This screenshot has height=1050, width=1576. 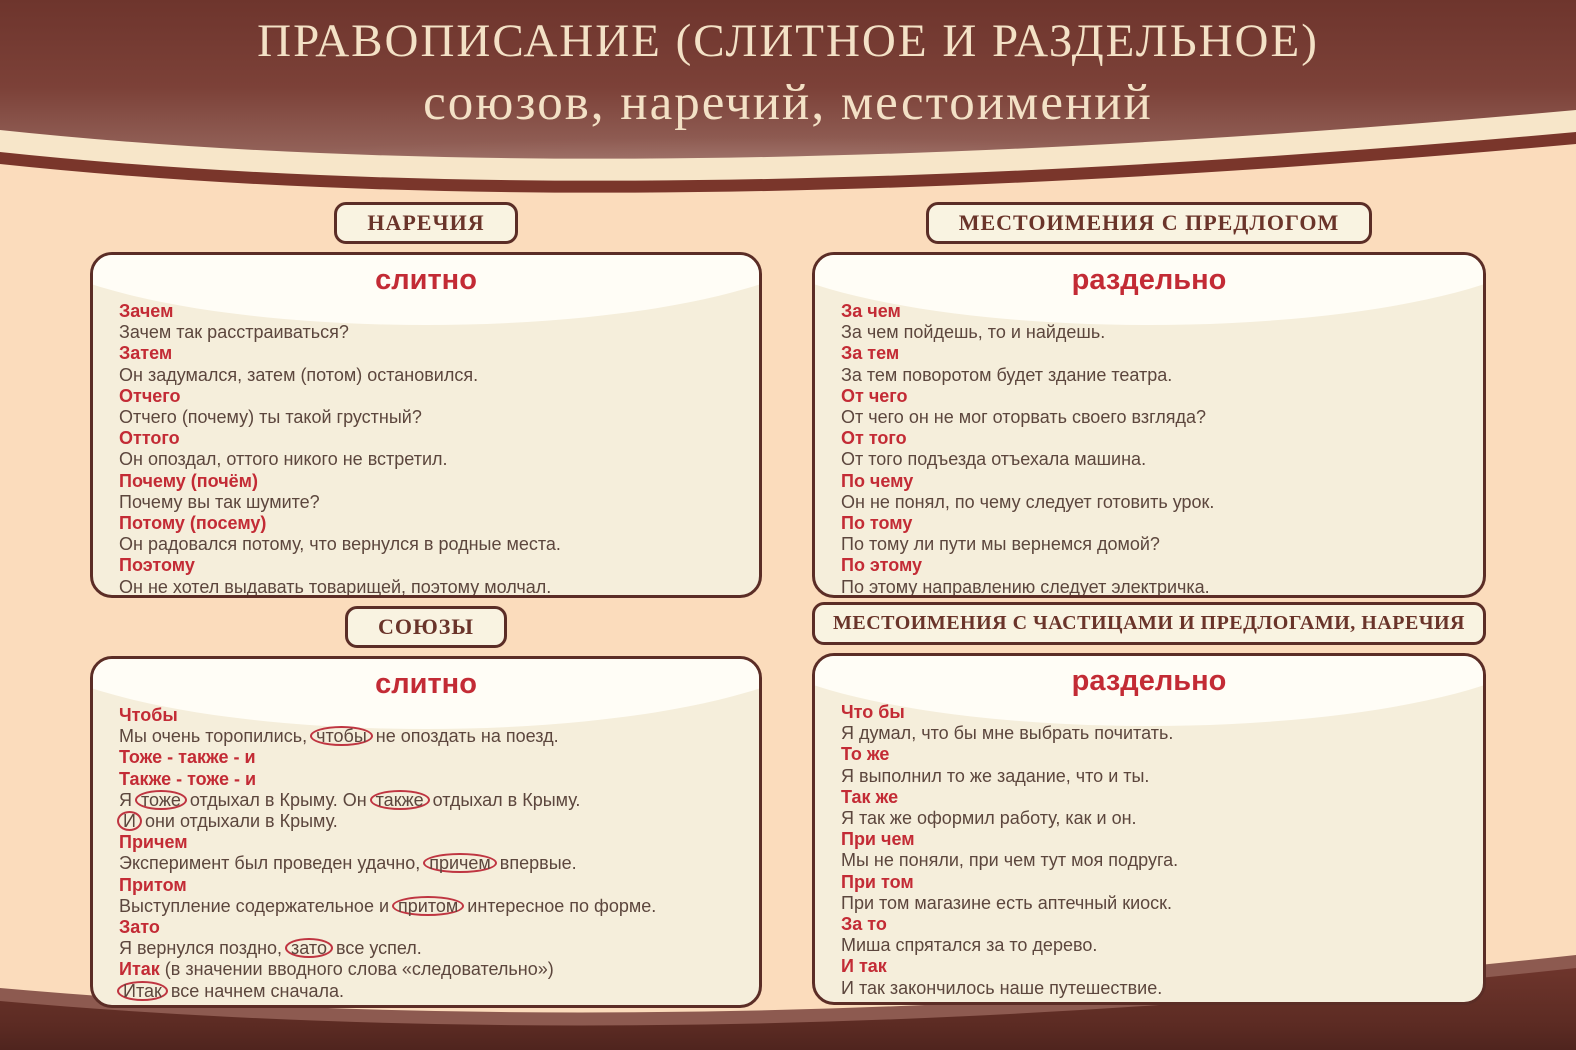 I want to click on term-line: Оттого, so click(x=429, y=438).